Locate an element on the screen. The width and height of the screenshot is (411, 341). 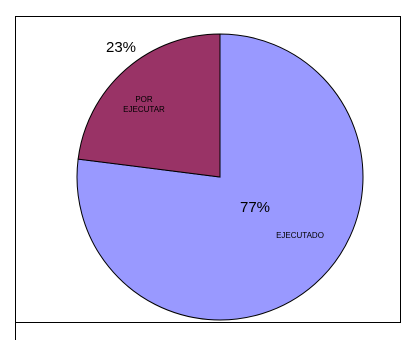
pie-slice-por-ejecutar is located at coordinates (149, 105).